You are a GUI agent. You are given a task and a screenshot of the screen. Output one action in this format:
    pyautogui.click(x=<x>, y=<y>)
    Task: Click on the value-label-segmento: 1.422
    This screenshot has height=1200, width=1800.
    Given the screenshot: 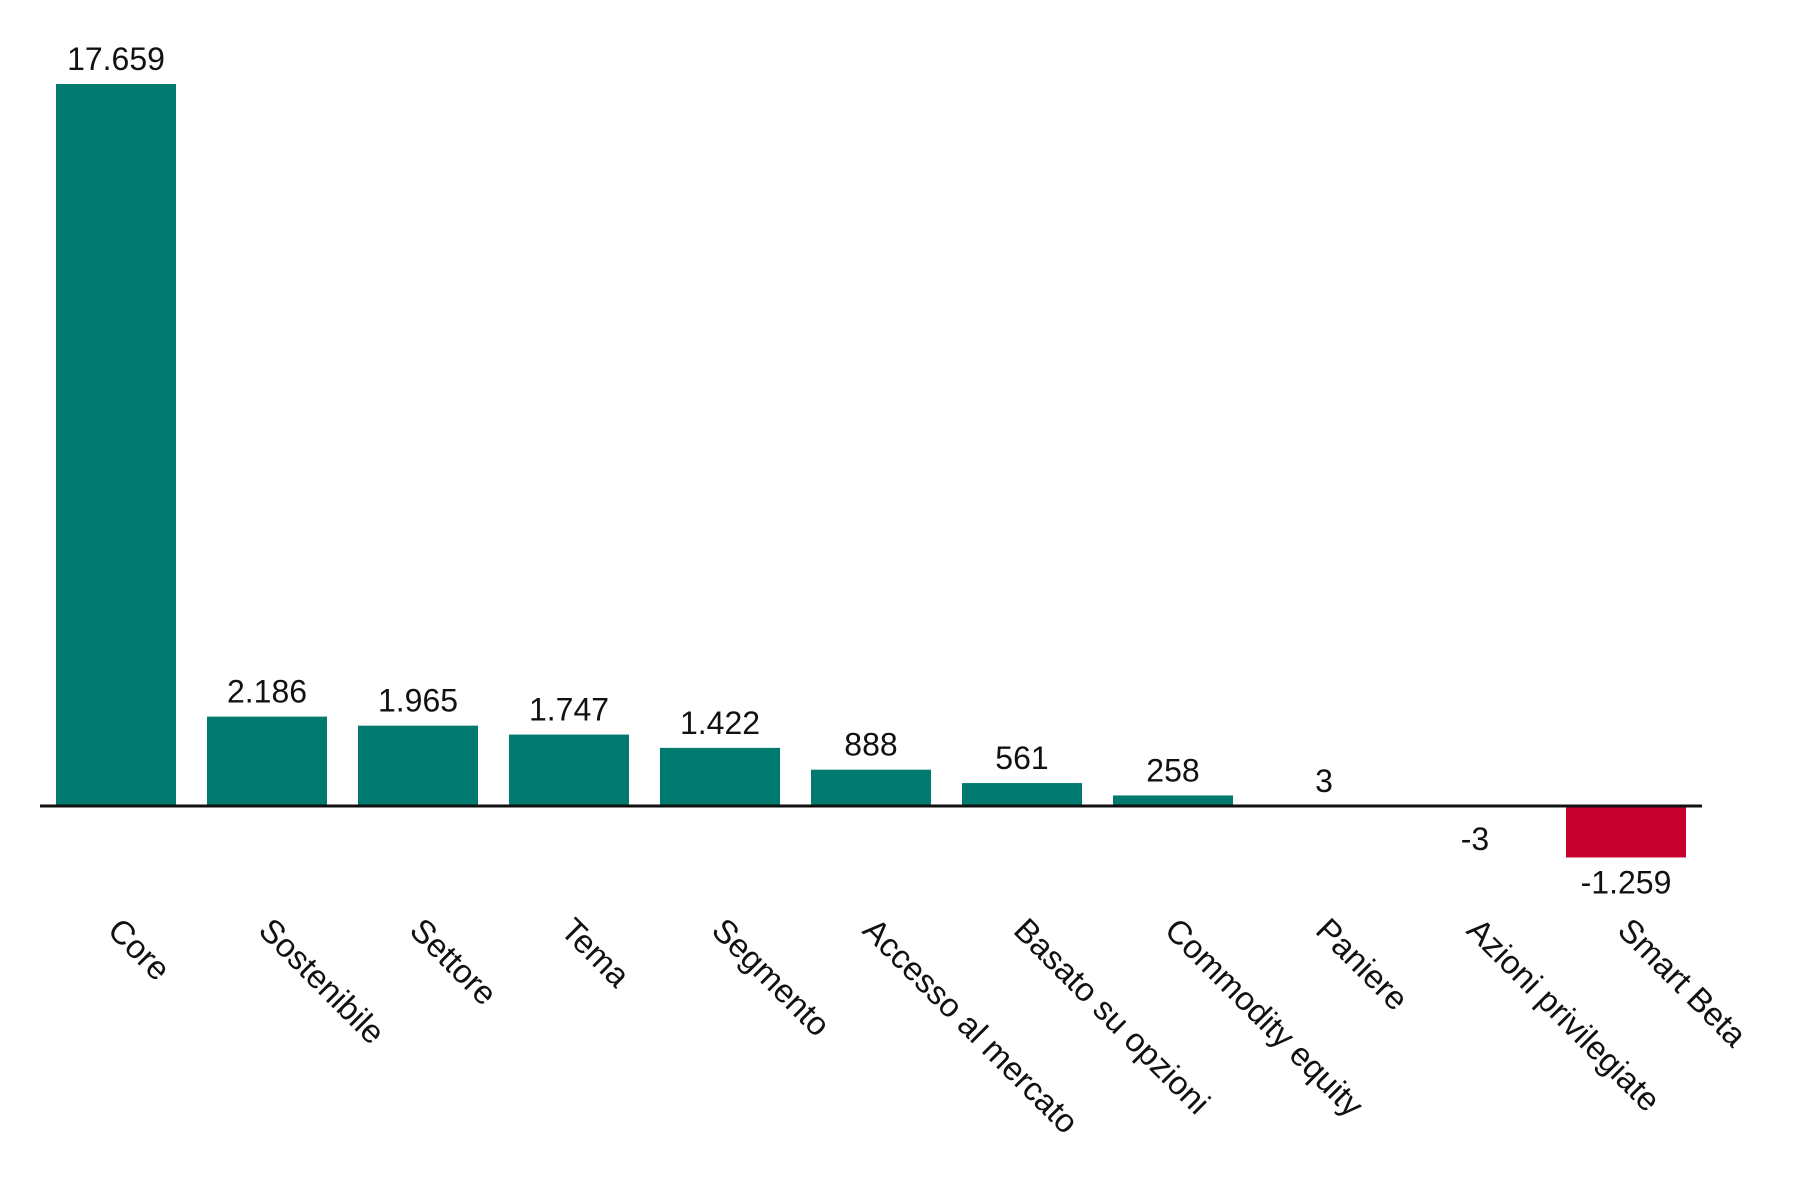 What is the action you would take?
    pyautogui.click(x=720, y=723)
    